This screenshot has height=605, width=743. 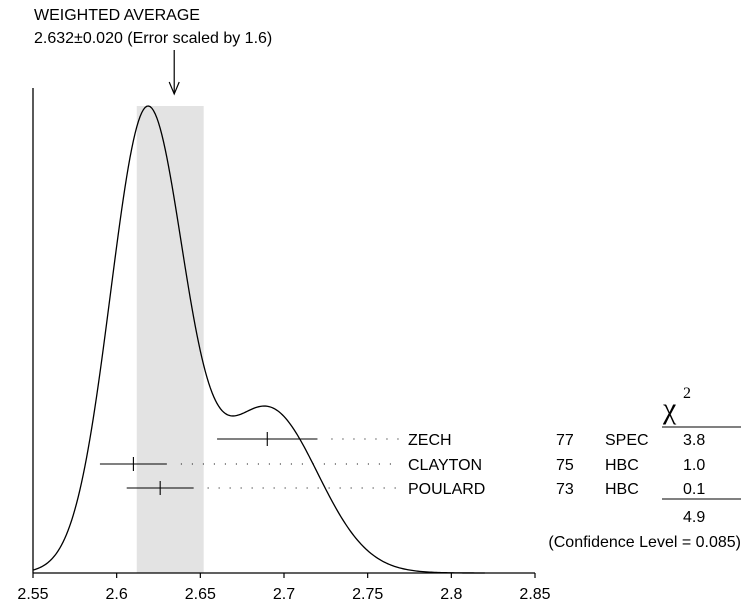 What do you see at coordinates (565, 440) in the screenshot?
I see `experiment-year: 77` at bounding box center [565, 440].